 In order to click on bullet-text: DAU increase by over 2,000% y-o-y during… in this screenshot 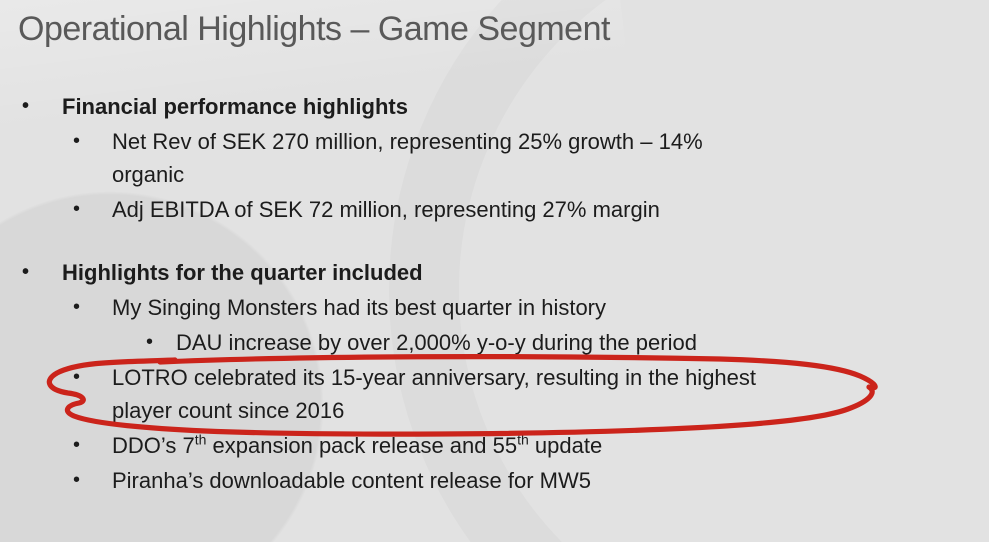, I will do `click(436, 342)`.